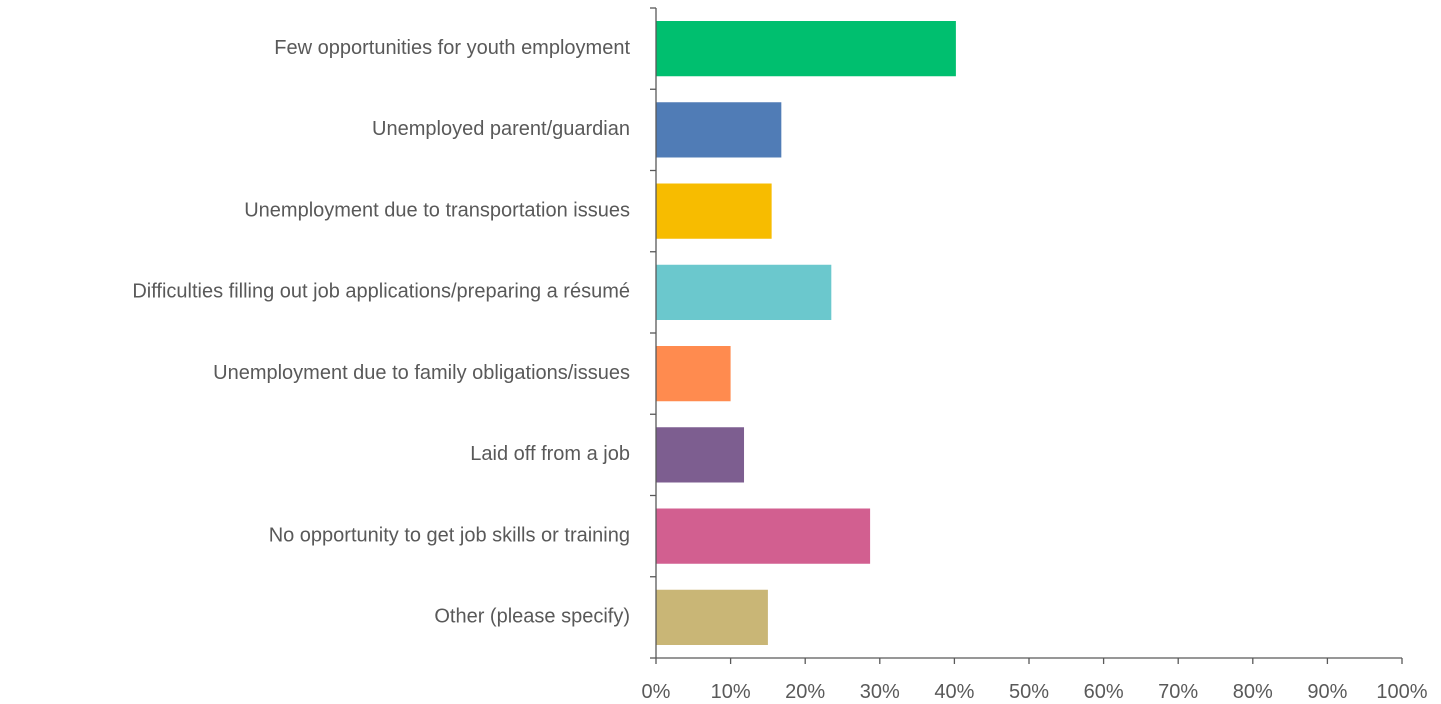  I want to click on x-tick-label: 20%, so click(805, 692).